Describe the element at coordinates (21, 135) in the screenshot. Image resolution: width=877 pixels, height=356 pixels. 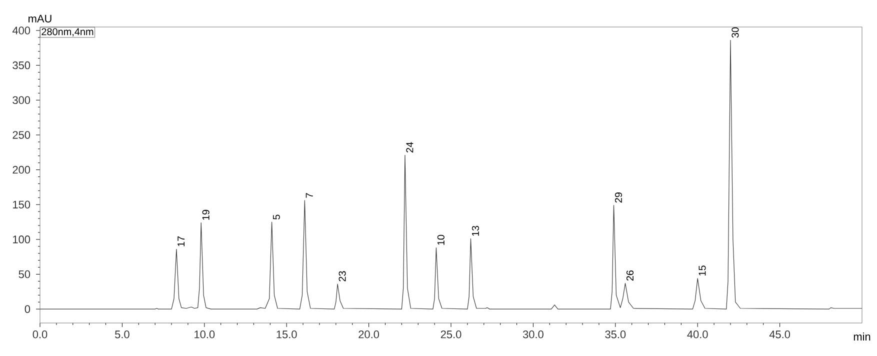
I see `y-tick-label: 250` at that location.